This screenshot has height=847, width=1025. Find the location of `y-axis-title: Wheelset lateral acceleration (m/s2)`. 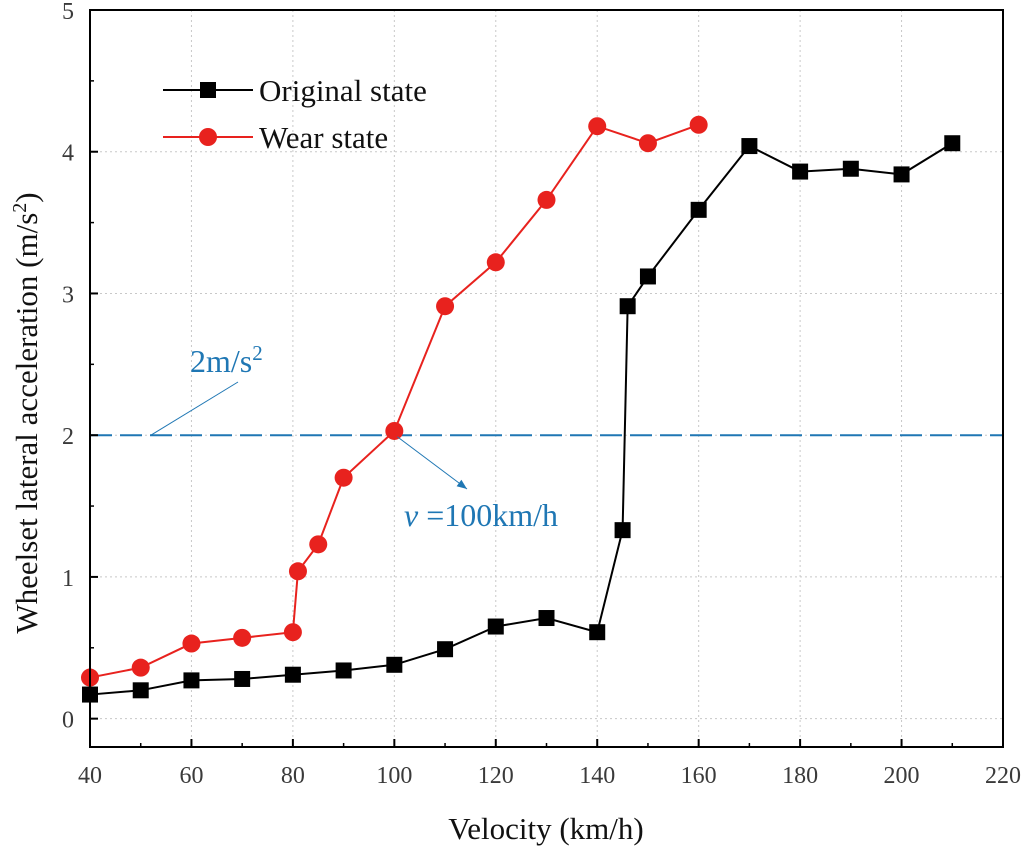

y-axis-title: Wheelset lateral acceleration (m/s2) is located at coordinates (26, 412).